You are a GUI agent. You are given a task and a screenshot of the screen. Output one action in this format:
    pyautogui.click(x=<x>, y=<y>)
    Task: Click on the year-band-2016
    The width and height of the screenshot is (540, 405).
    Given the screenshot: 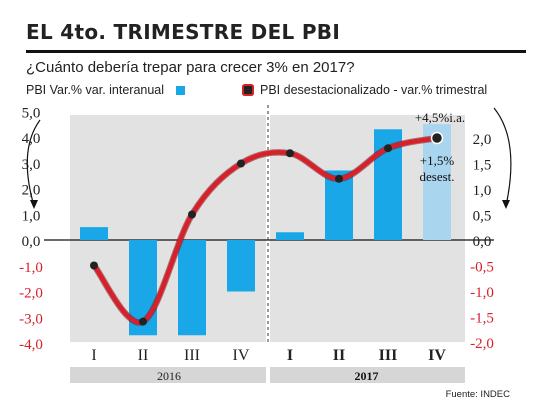 What is the action you would take?
    pyautogui.click(x=168, y=375)
    